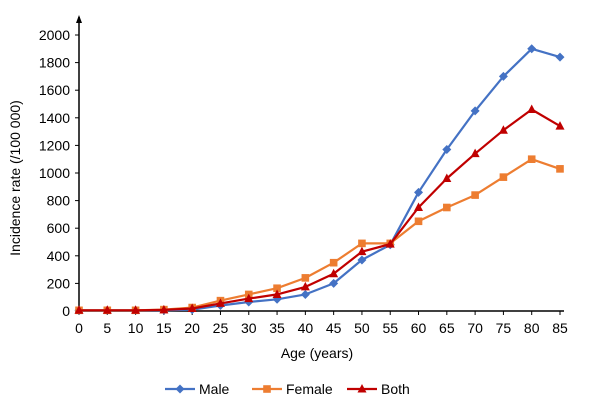 The image size is (589, 414). I want to click on y-tick-label: 400, so click(59, 256).